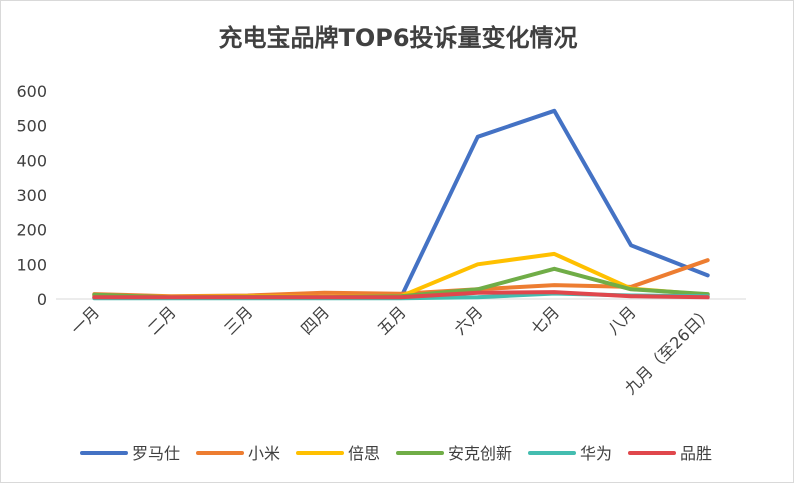 This screenshot has width=794, height=486. What do you see at coordinates (264, 453) in the screenshot?
I see `legend-label: 小米` at bounding box center [264, 453].